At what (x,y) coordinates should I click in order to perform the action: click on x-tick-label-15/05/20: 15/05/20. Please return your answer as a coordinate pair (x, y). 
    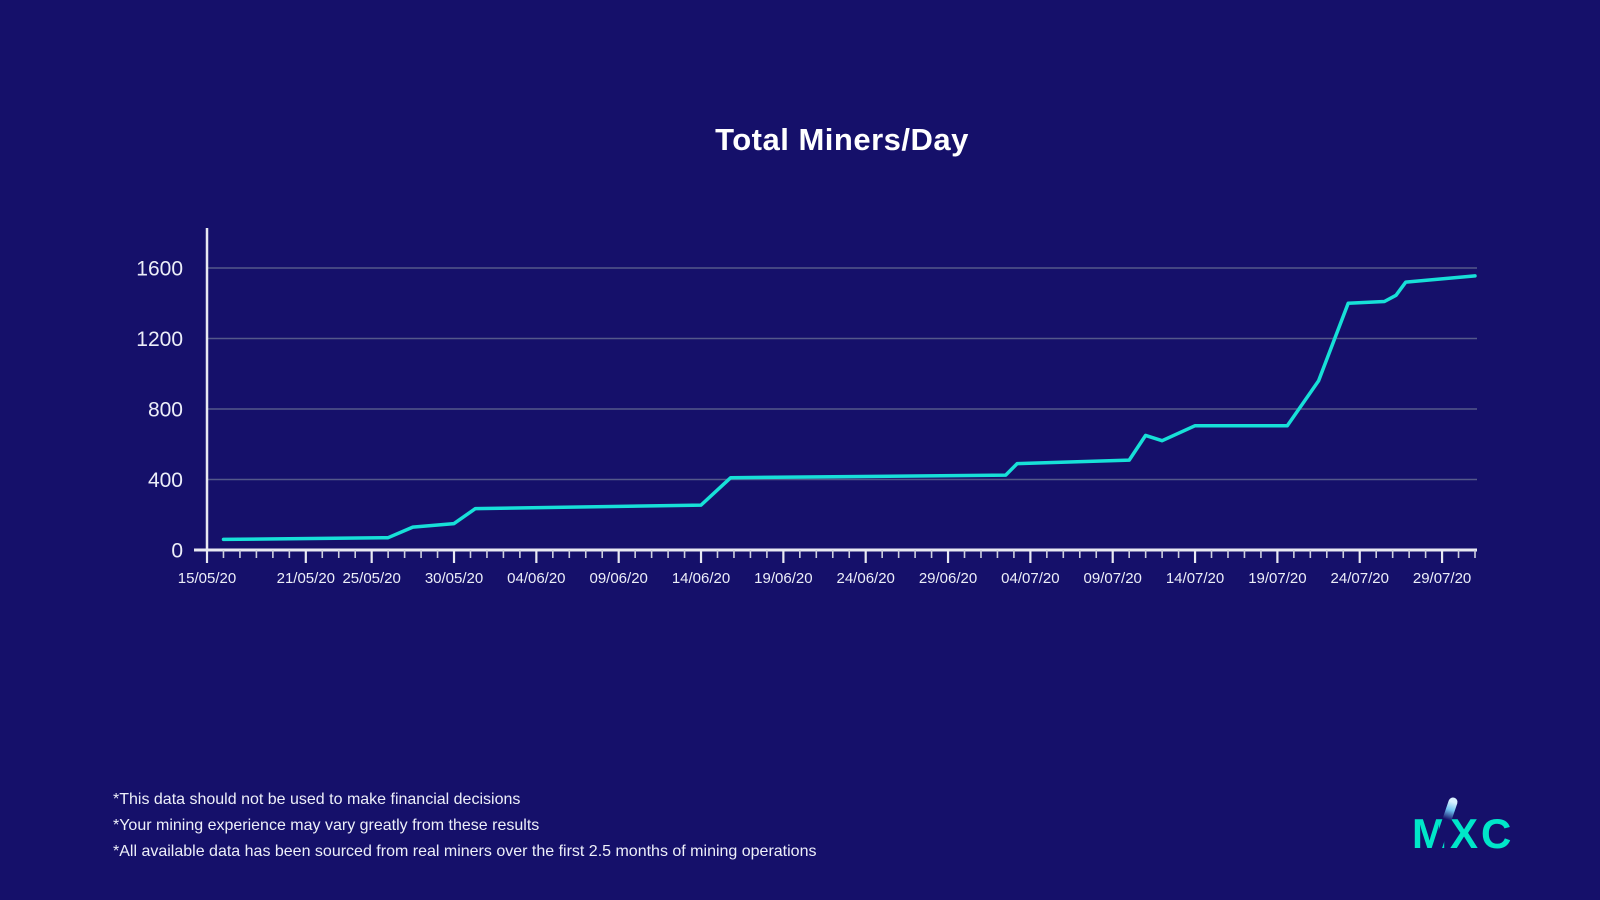
    Looking at the image, I should click on (207, 578).